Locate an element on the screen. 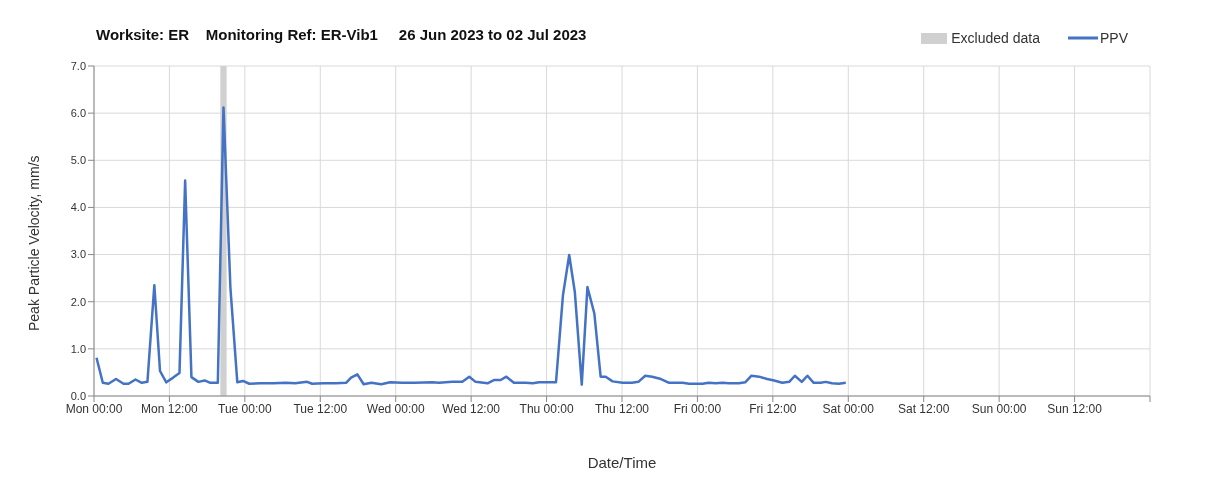 The height and width of the screenshot is (492, 1208). y-tick-label: 7.0 is located at coordinates (78, 65).